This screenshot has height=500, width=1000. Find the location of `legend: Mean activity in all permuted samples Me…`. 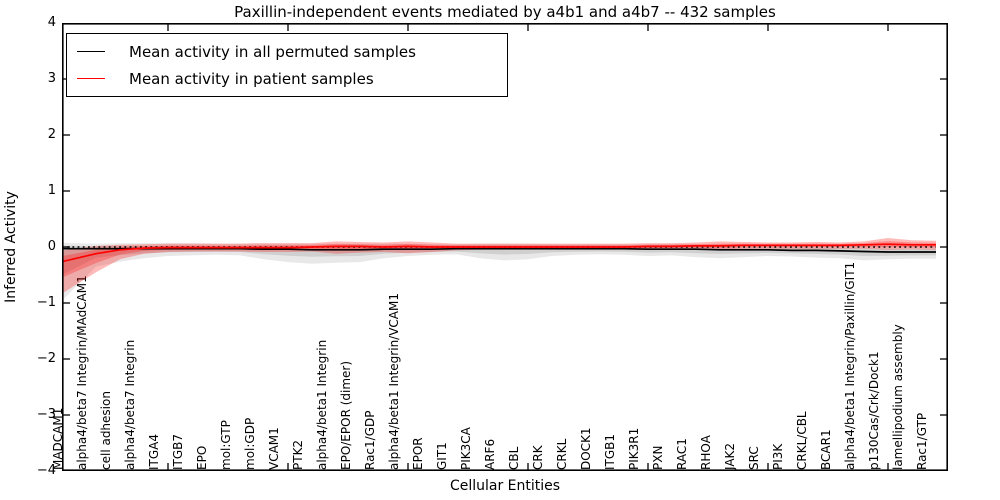

legend: Mean activity in all permuted samples Me… is located at coordinates (287, 65).